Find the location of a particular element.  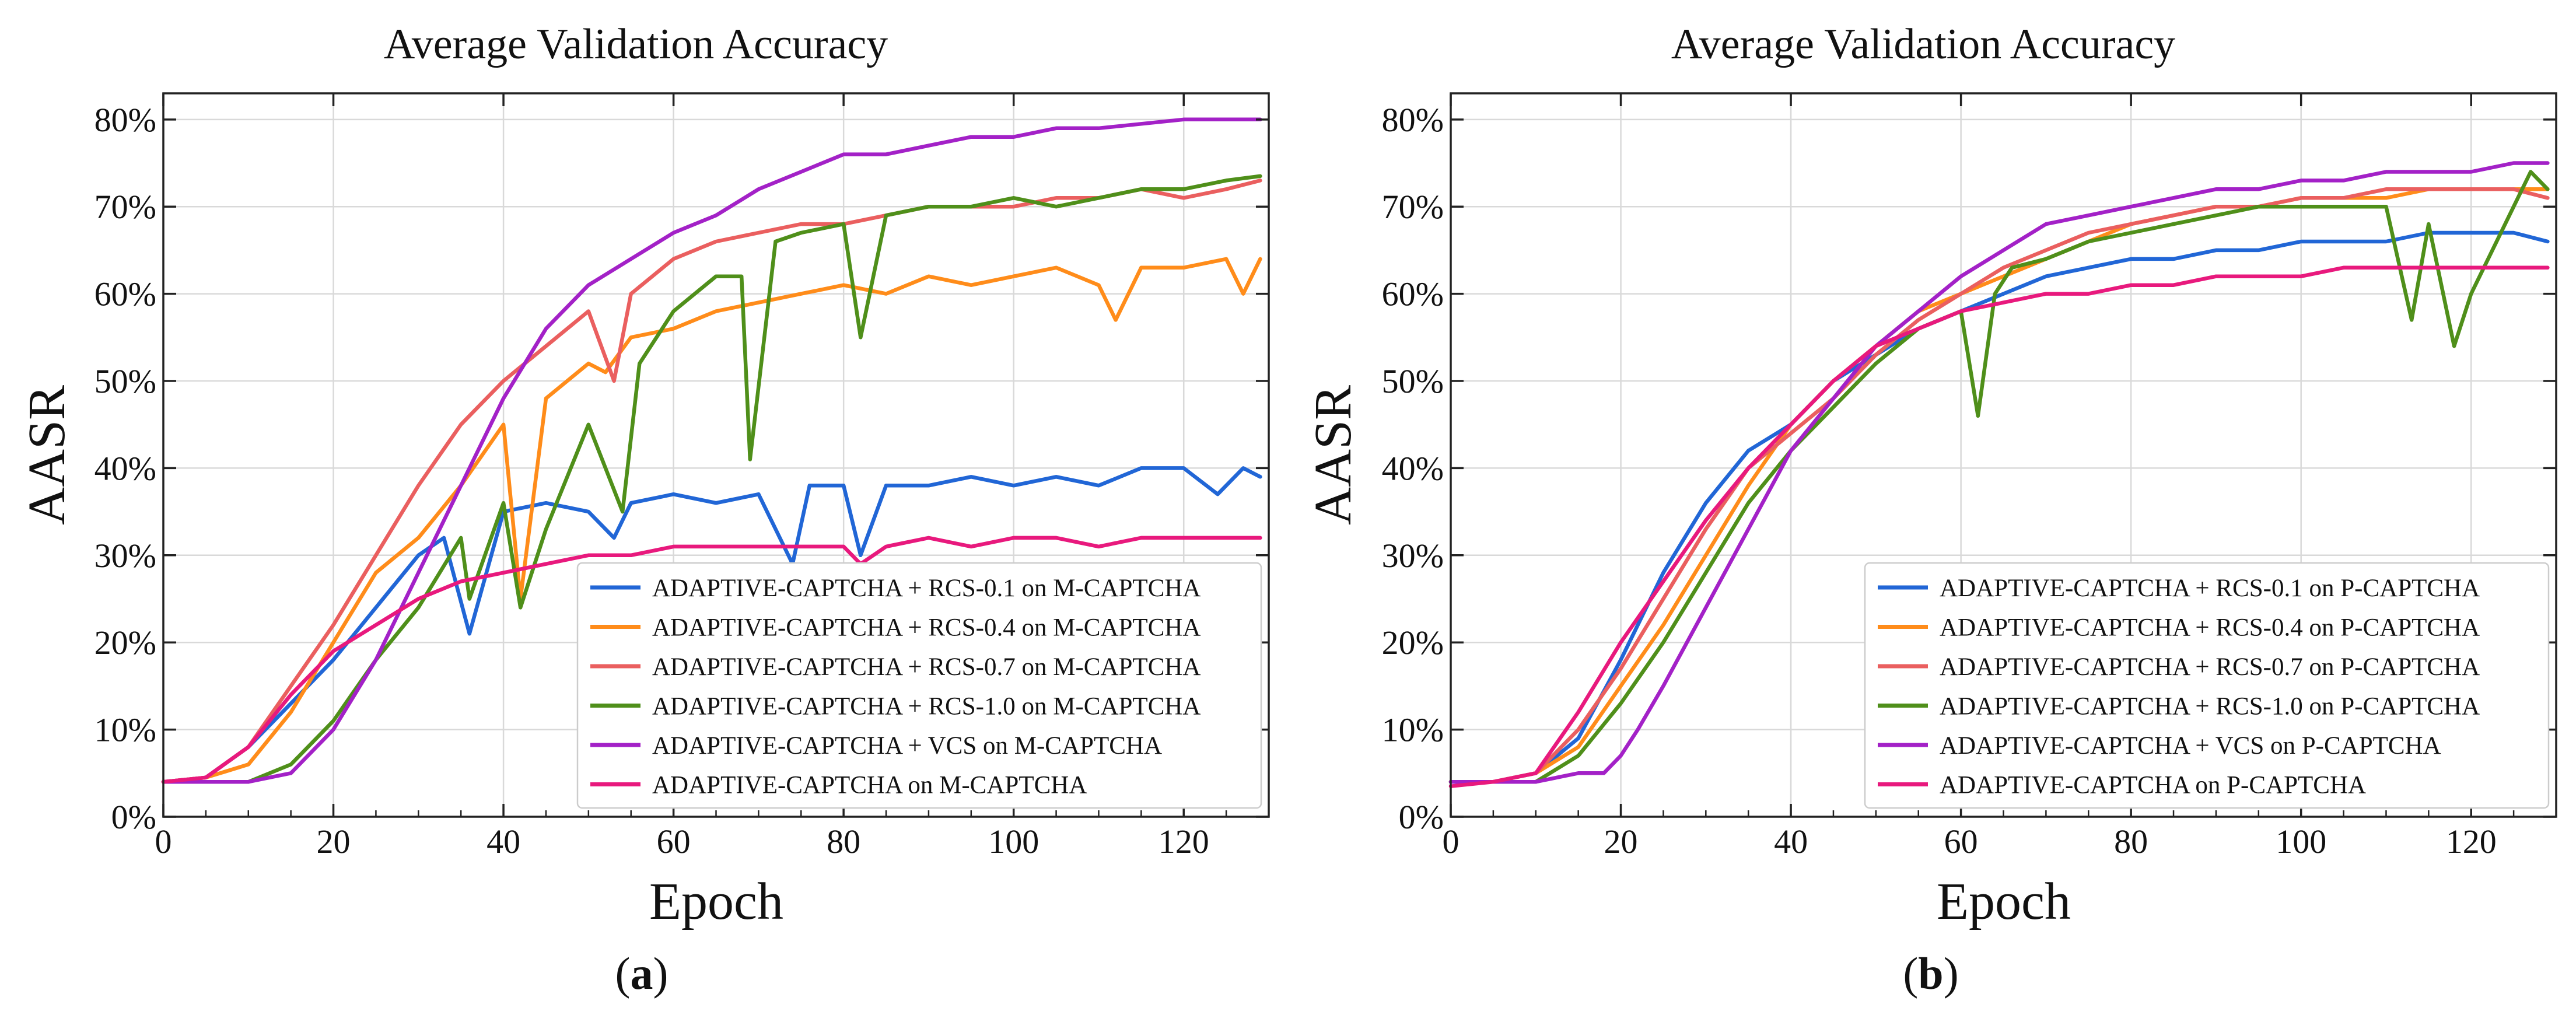

legend-label: ADAPTIVE-CAPTCHA + VCS on P-CAPTCHA is located at coordinates (2190, 746).